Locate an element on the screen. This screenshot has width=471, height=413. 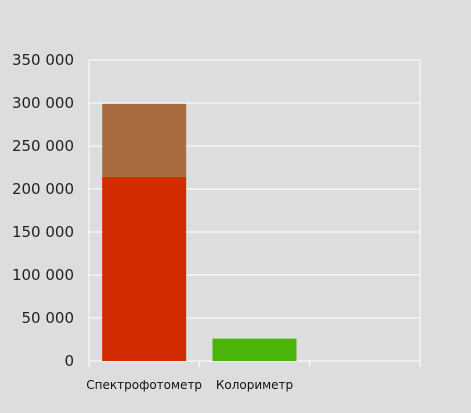
y-tick-label: 350 000 is located at coordinates (43, 60).